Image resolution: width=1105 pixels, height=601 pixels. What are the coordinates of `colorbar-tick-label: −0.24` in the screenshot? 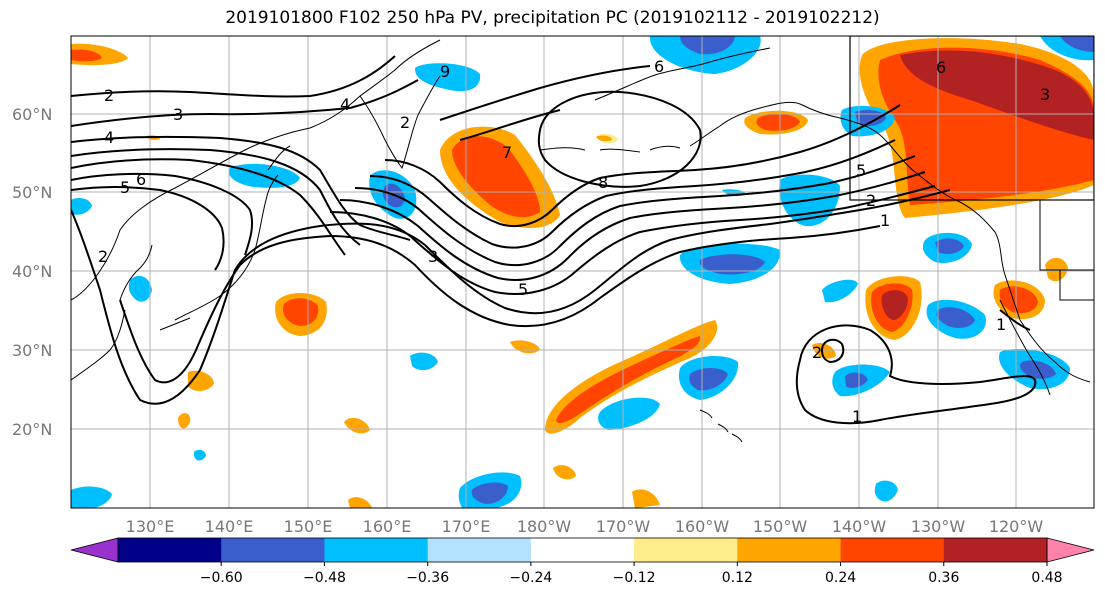 It's located at (530, 578).